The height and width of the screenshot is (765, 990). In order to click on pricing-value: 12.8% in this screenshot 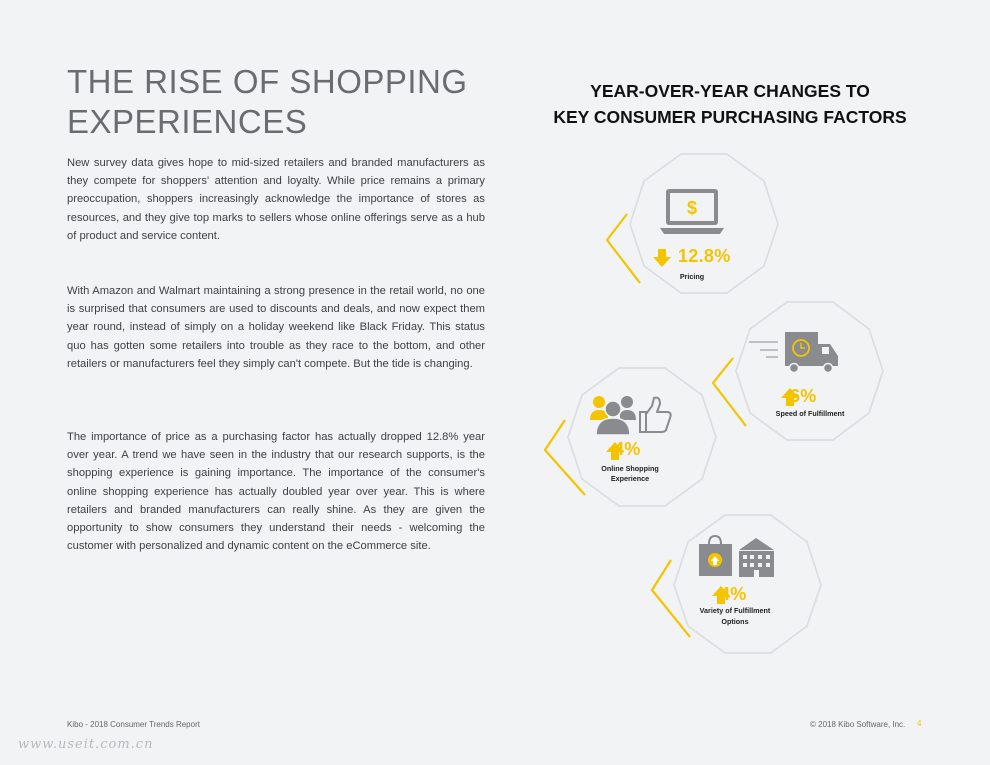, I will do `click(704, 256)`.